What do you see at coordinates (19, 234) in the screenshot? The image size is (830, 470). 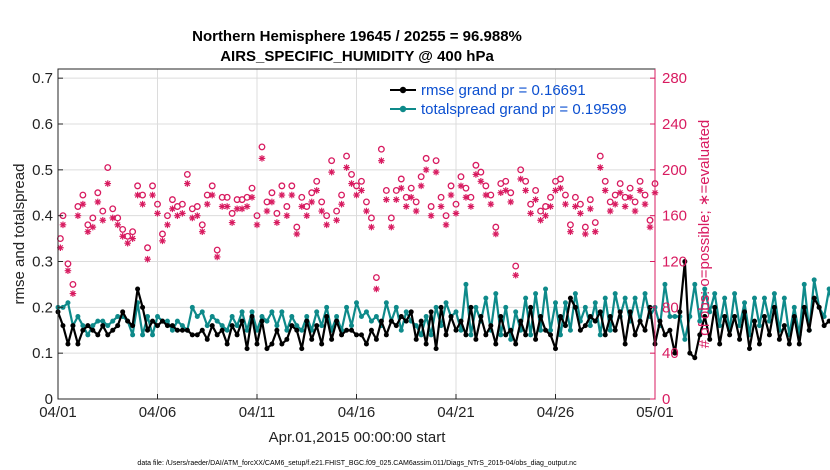 I see `y-axis-label: rmse and totalspread` at bounding box center [19, 234].